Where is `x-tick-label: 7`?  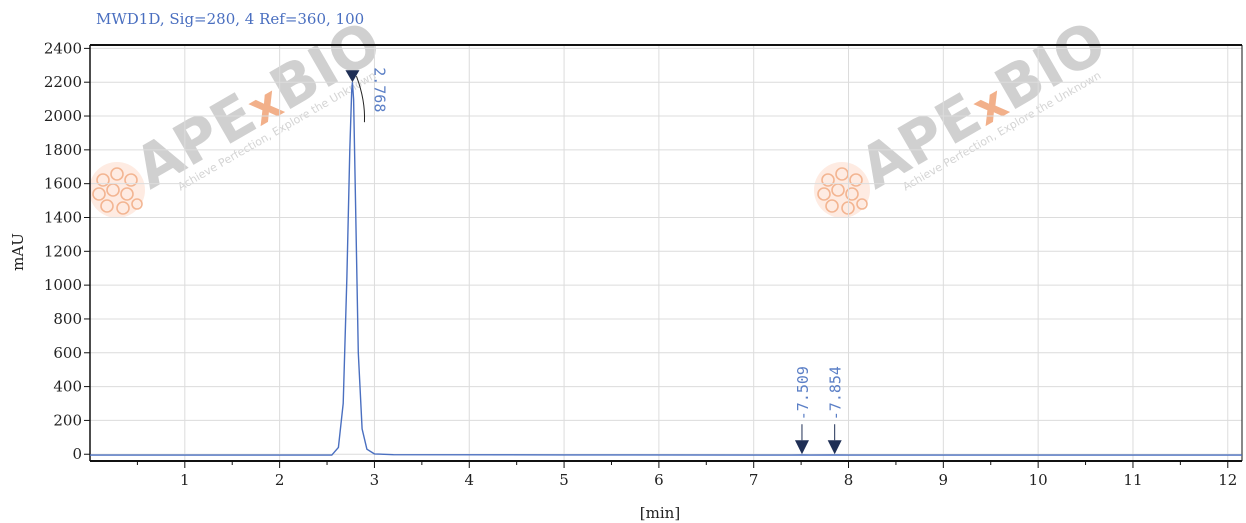
x-tick-label: 7 is located at coordinates (754, 480).